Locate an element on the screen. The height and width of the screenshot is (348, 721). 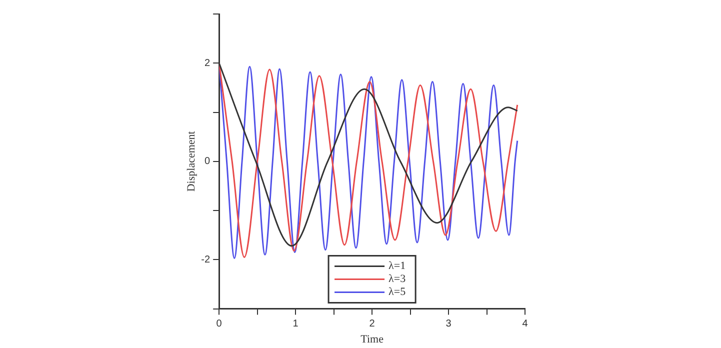
y-tick-label: 0 is located at coordinates (207, 162).